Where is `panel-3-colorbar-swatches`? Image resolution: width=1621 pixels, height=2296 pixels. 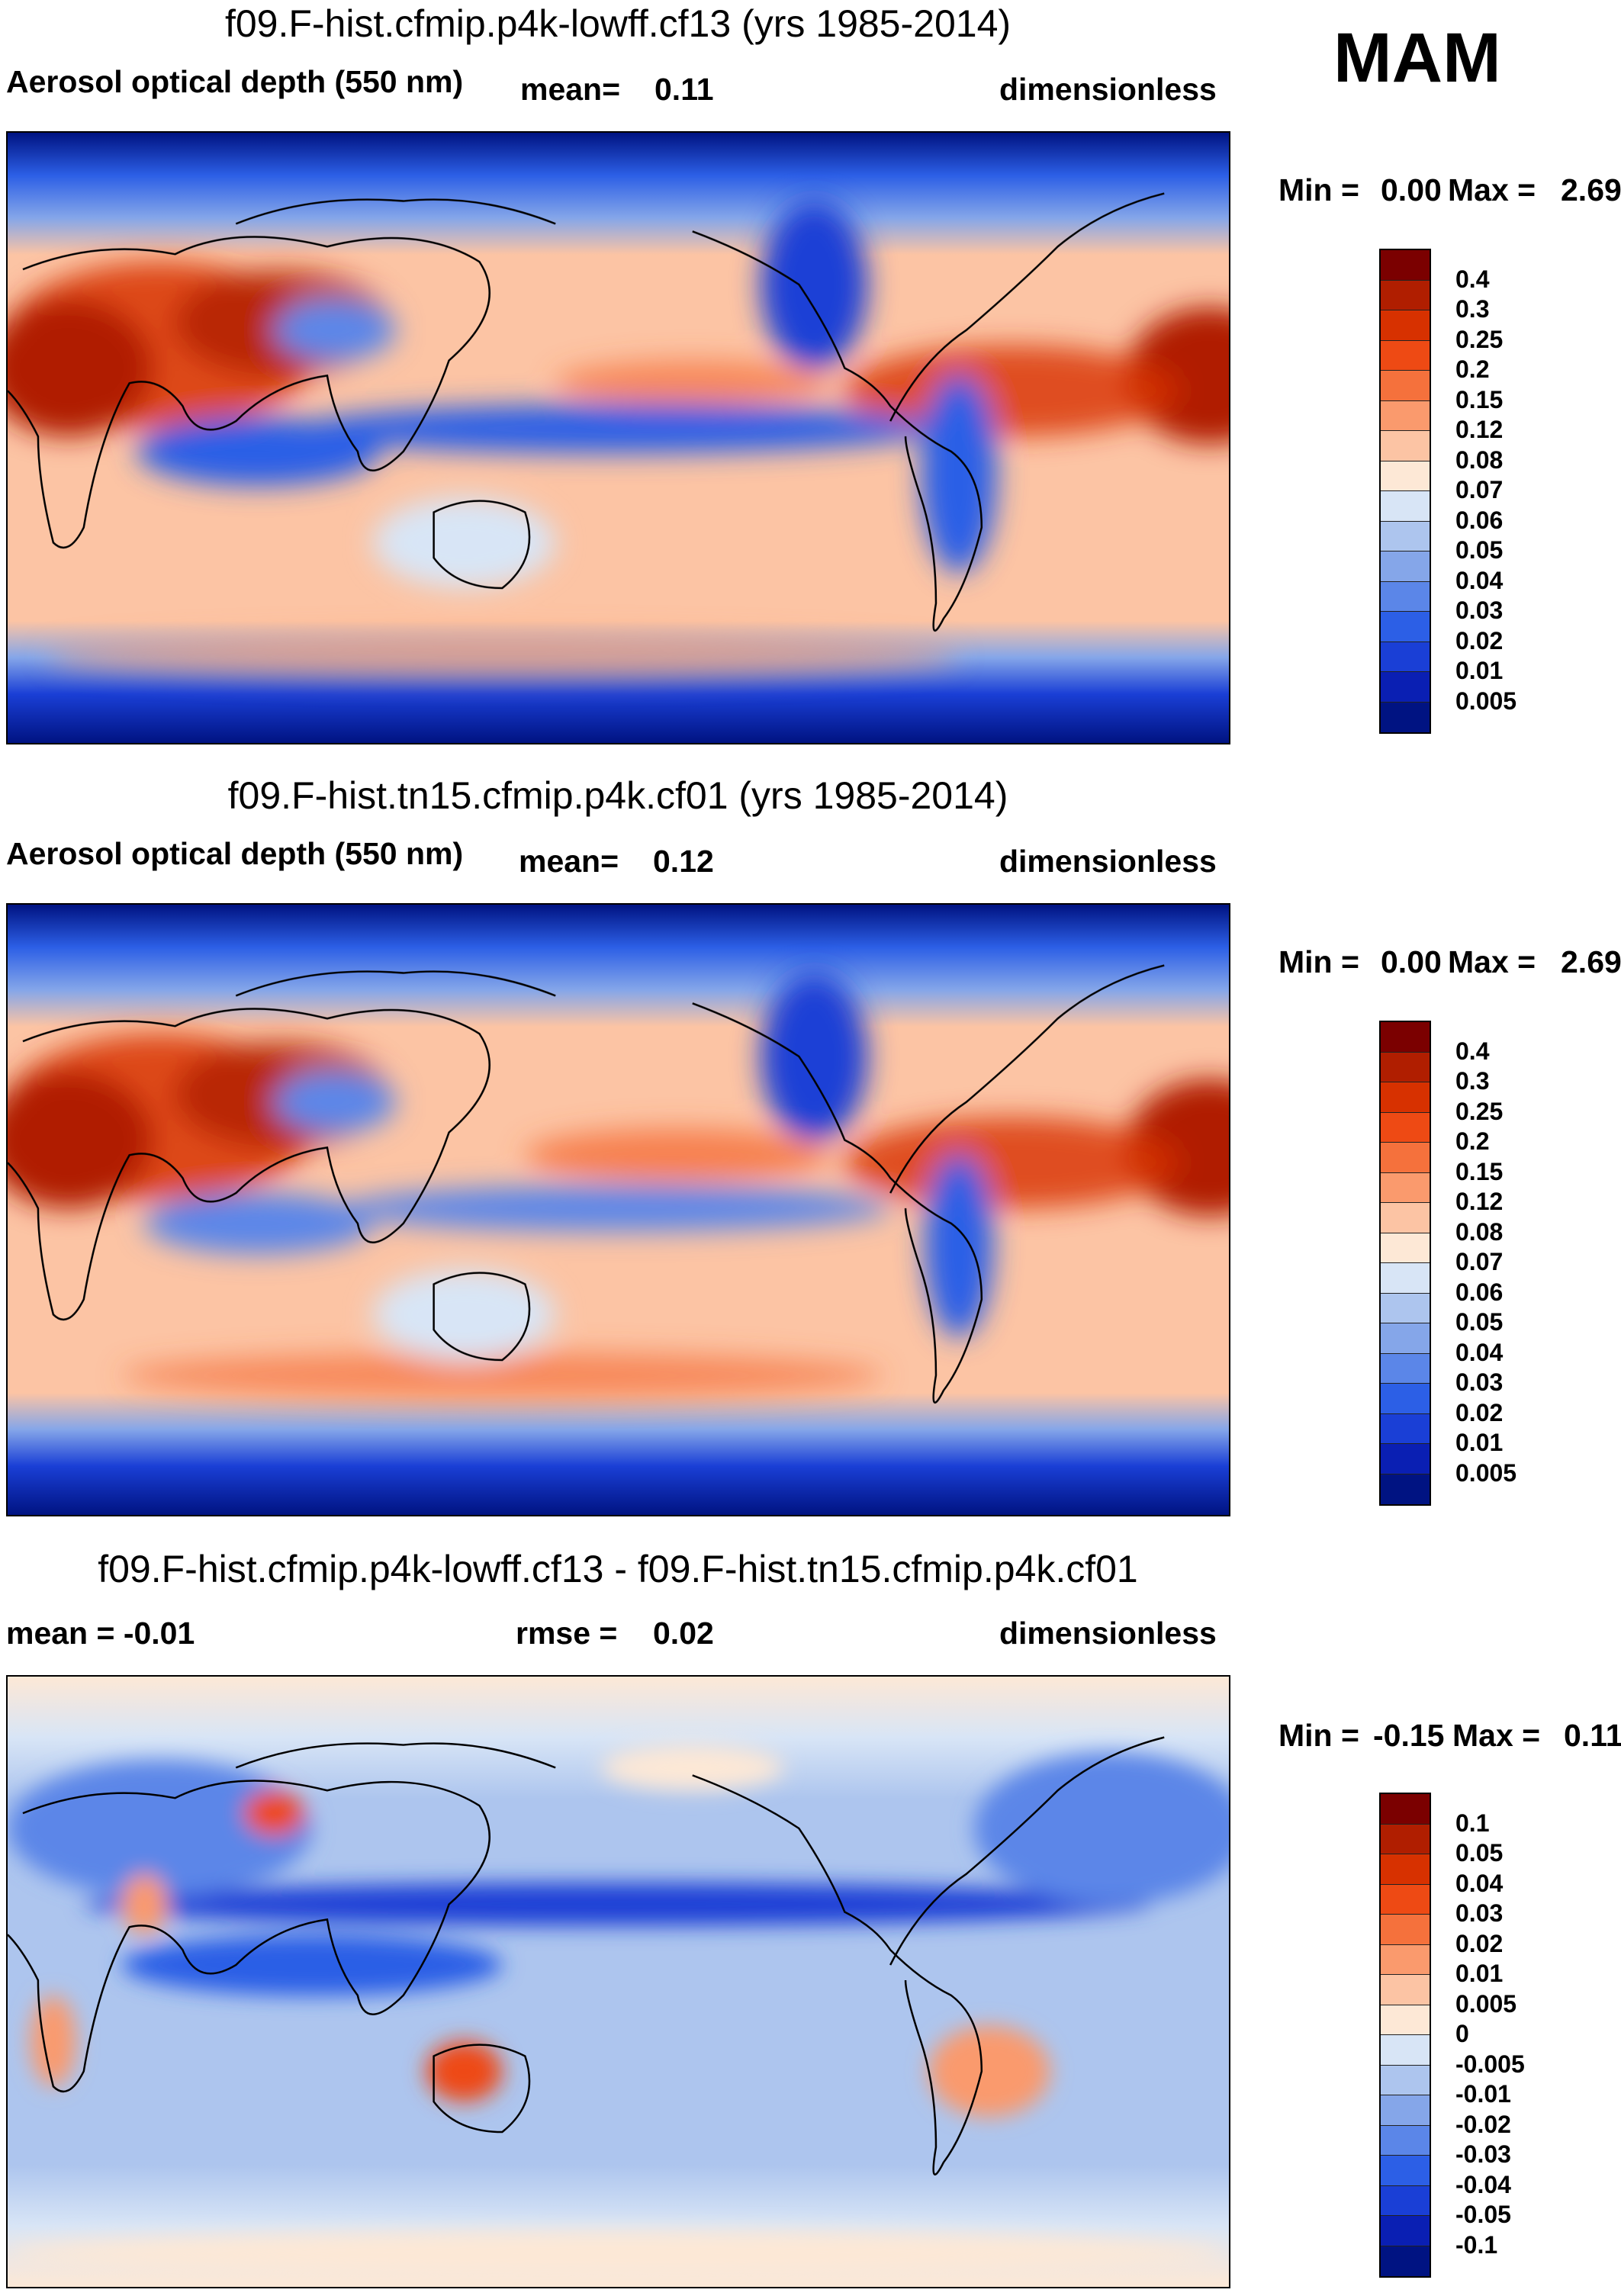
panel-3-colorbar-swatches is located at coordinates (1405, 2036).